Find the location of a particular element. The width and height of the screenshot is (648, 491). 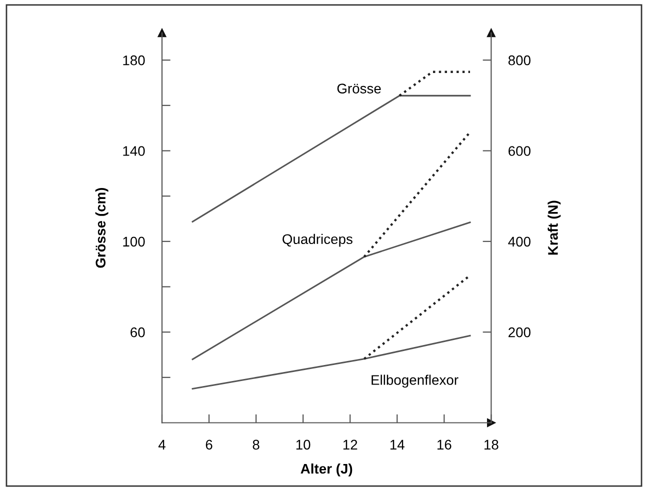

x-tick-label: 4 is located at coordinates (162, 445).